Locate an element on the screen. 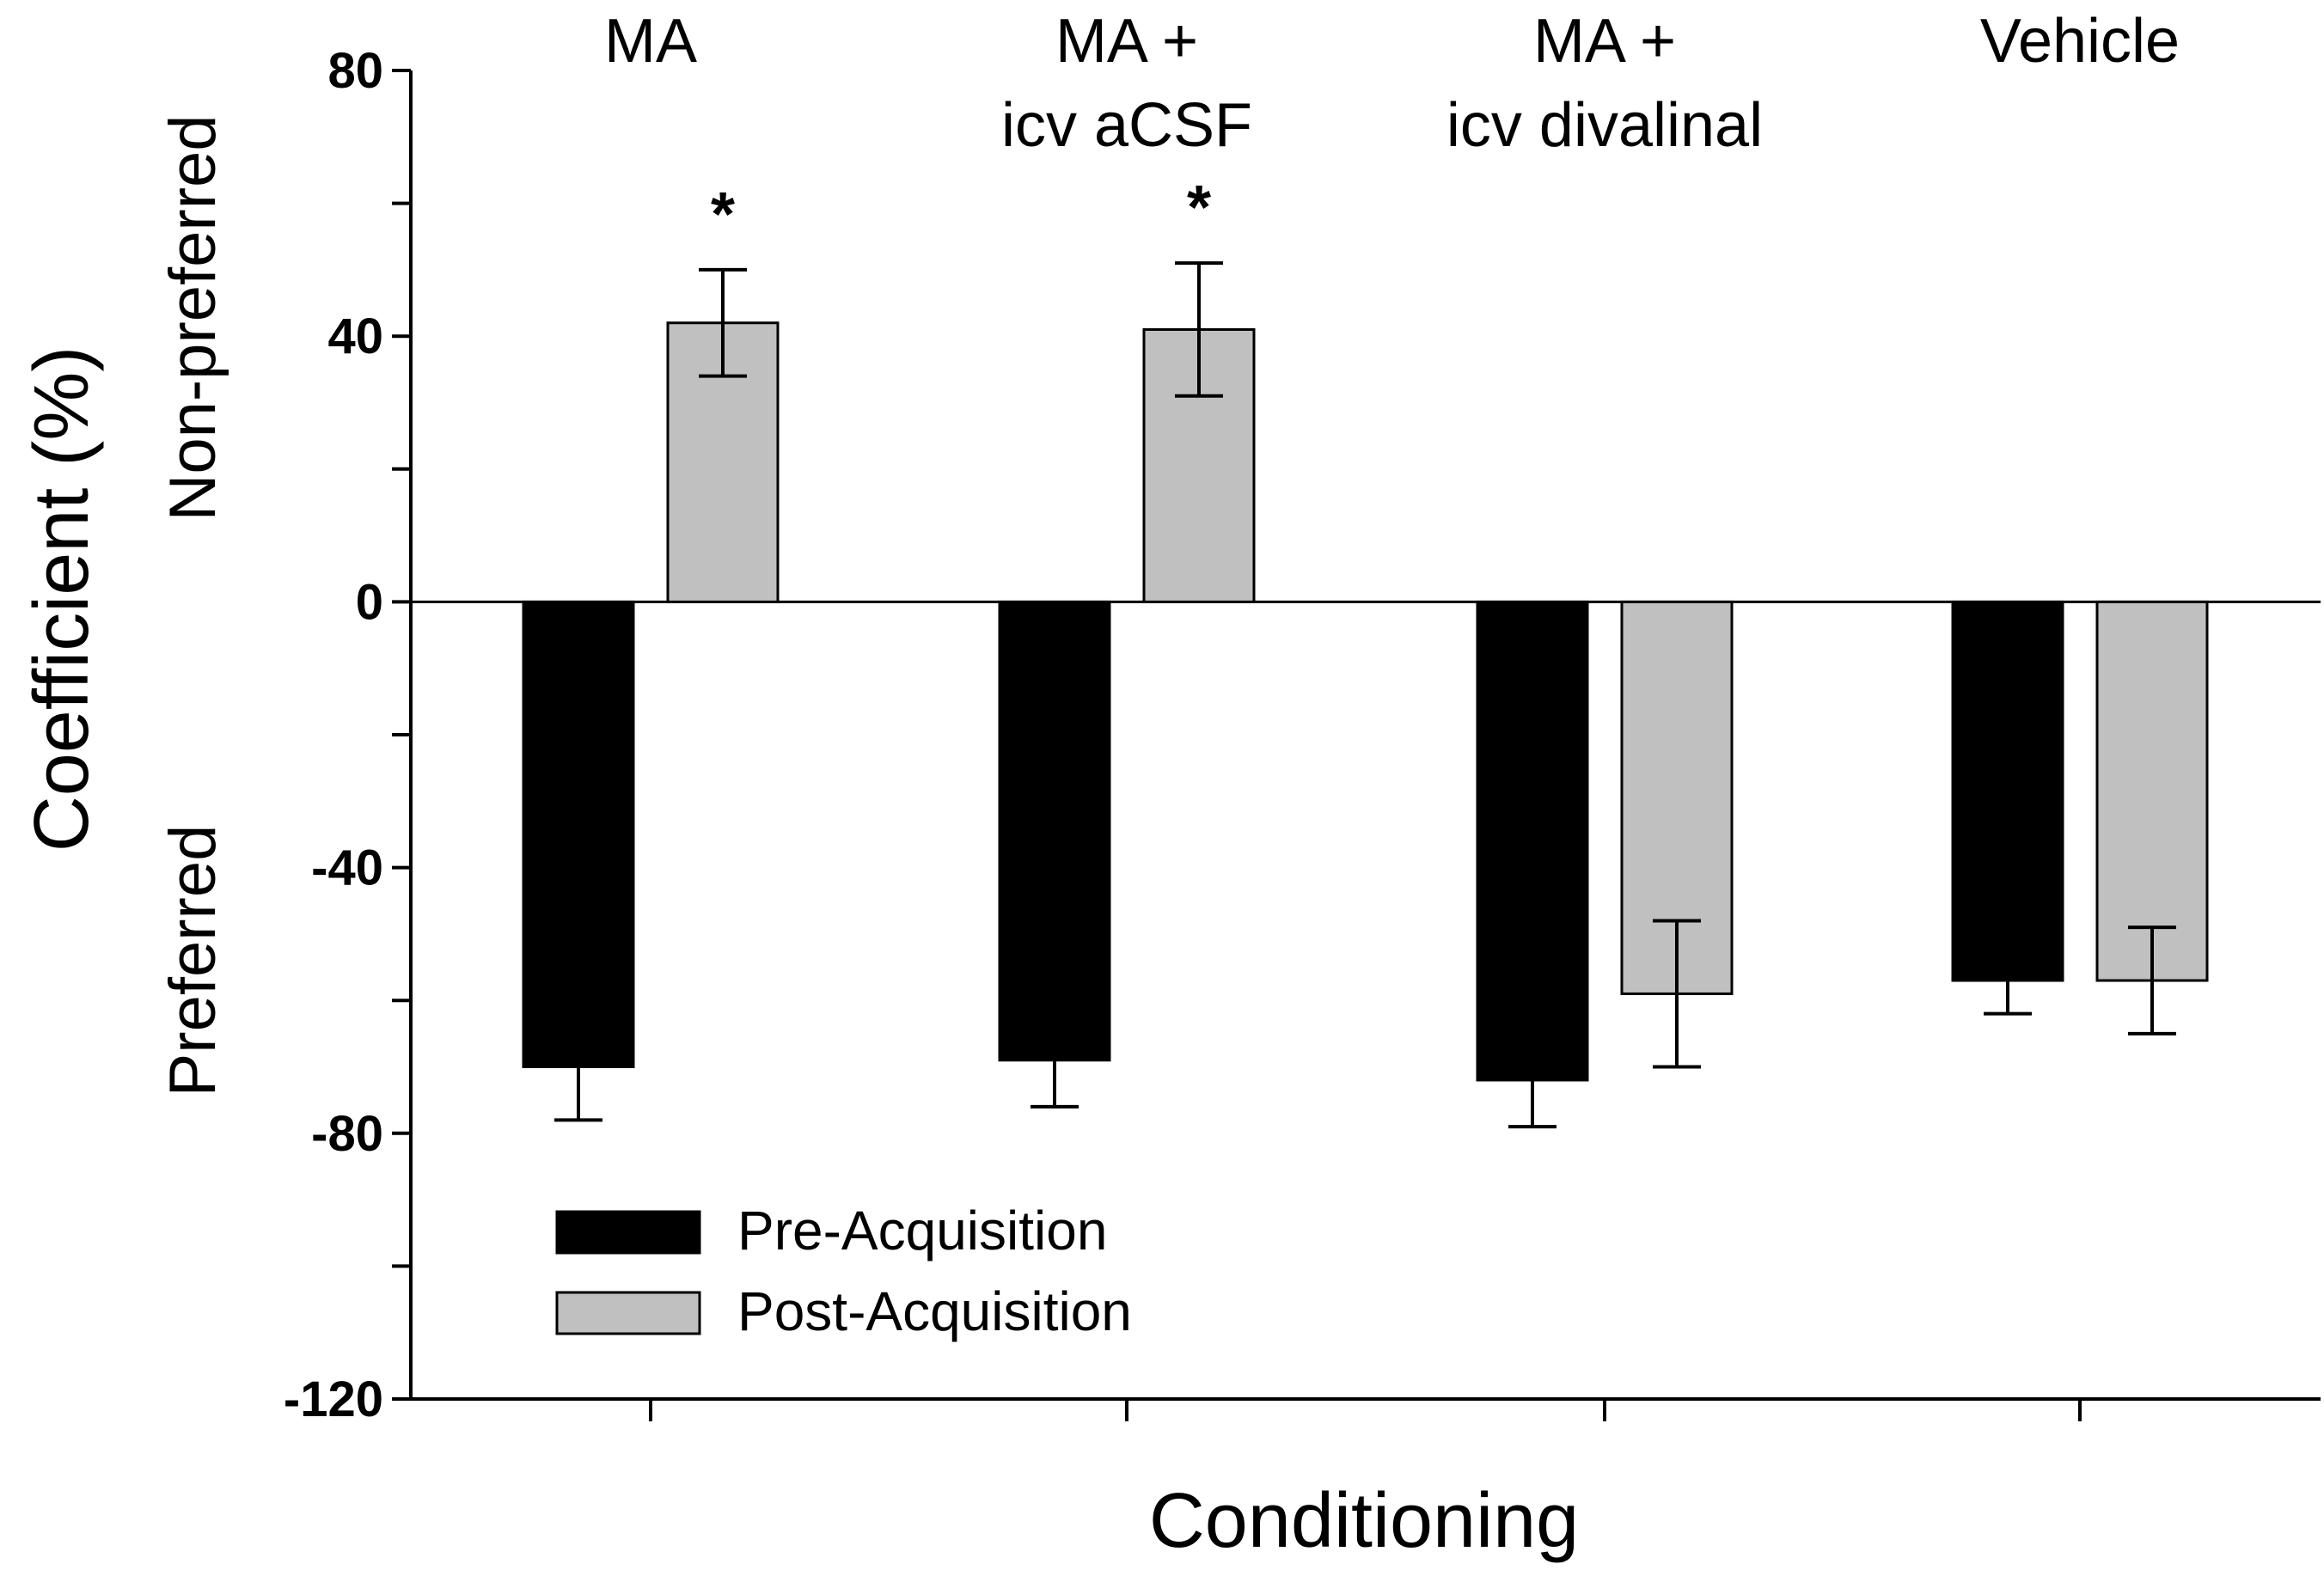  y-axis-title: Coefficient (%) is located at coordinates (62, 599).